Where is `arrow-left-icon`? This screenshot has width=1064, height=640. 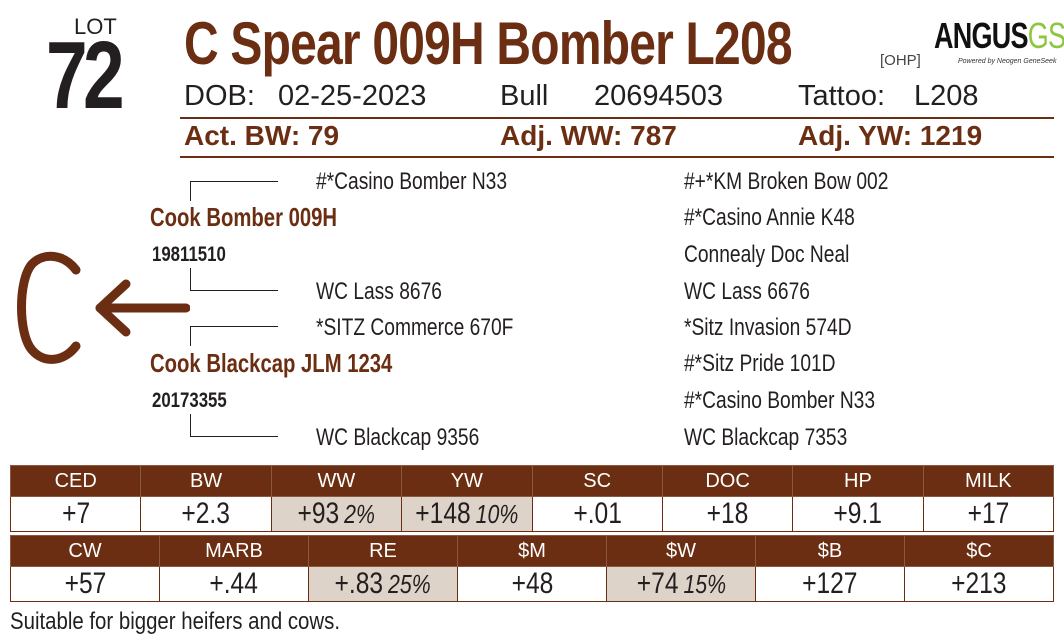
arrow-left-icon is located at coordinates (142, 308).